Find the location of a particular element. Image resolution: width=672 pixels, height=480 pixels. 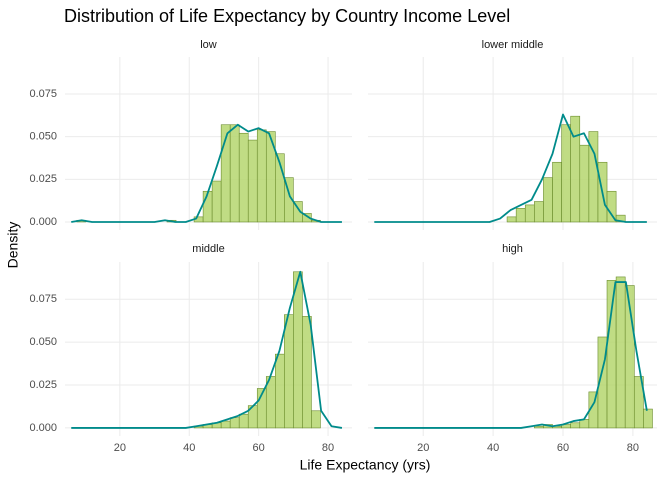

x-axis-label: Life Expectancy (yrs) is located at coordinates (365, 465).